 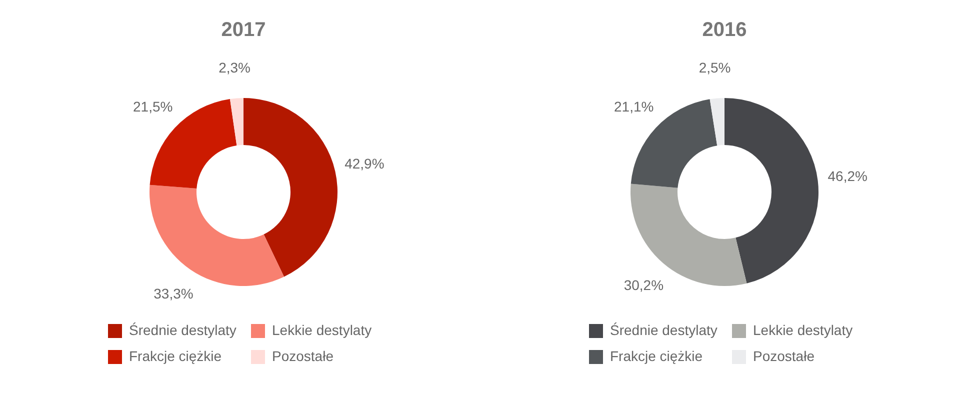 I want to click on data-label: 2,5%, so click(x=714, y=67).